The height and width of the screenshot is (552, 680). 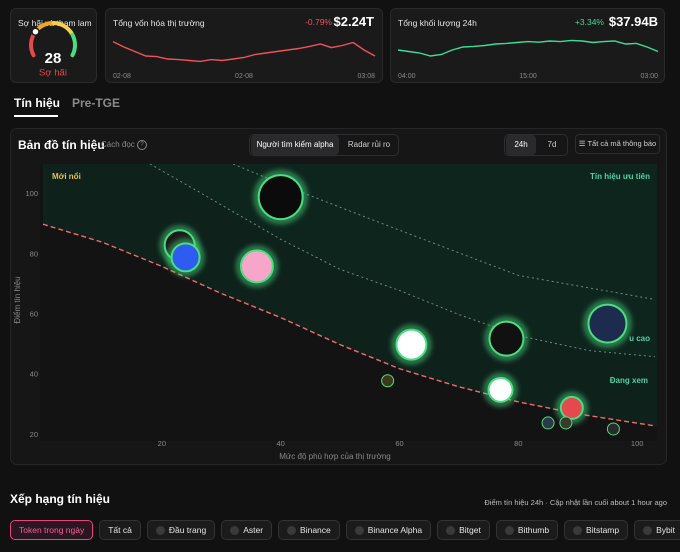 I want to click on x-tick-label: 80, so click(x=518, y=443).